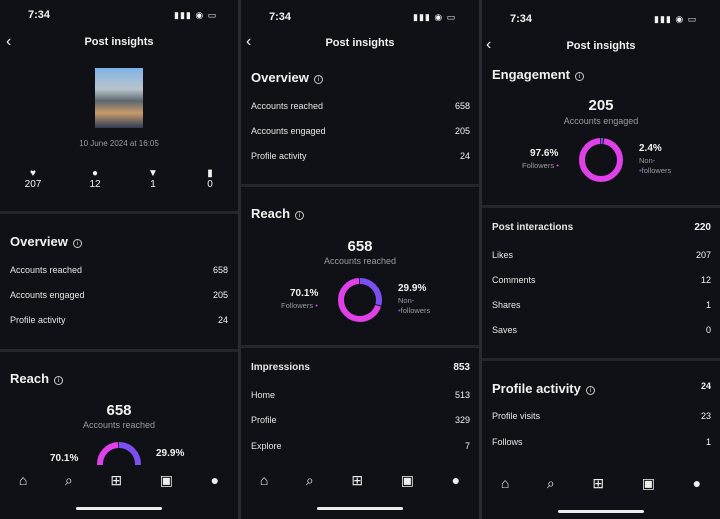 This screenshot has height=519, width=720. What do you see at coordinates (210, 184) in the screenshot?
I see `saves-count: 0` at bounding box center [210, 184].